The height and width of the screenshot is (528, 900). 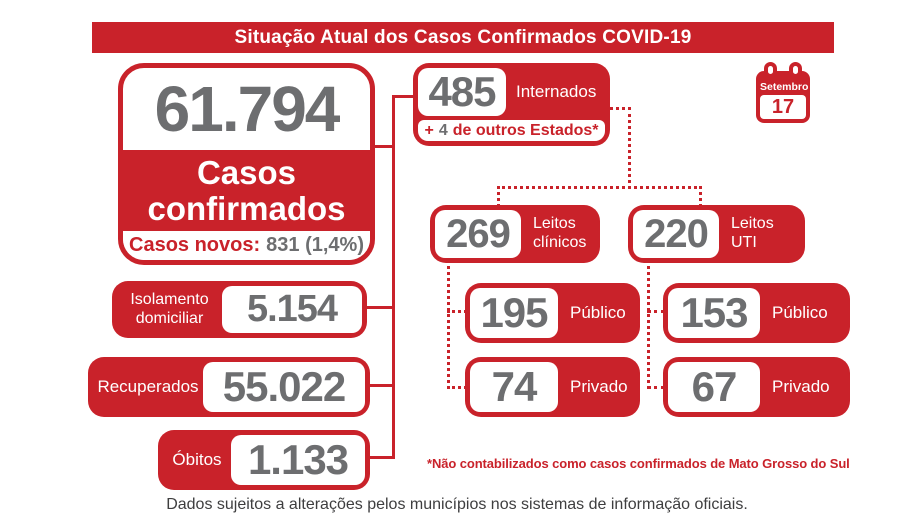 What do you see at coordinates (380, 457) in the screenshot?
I see `connector-deaths-stub` at bounding box center [380, 457].